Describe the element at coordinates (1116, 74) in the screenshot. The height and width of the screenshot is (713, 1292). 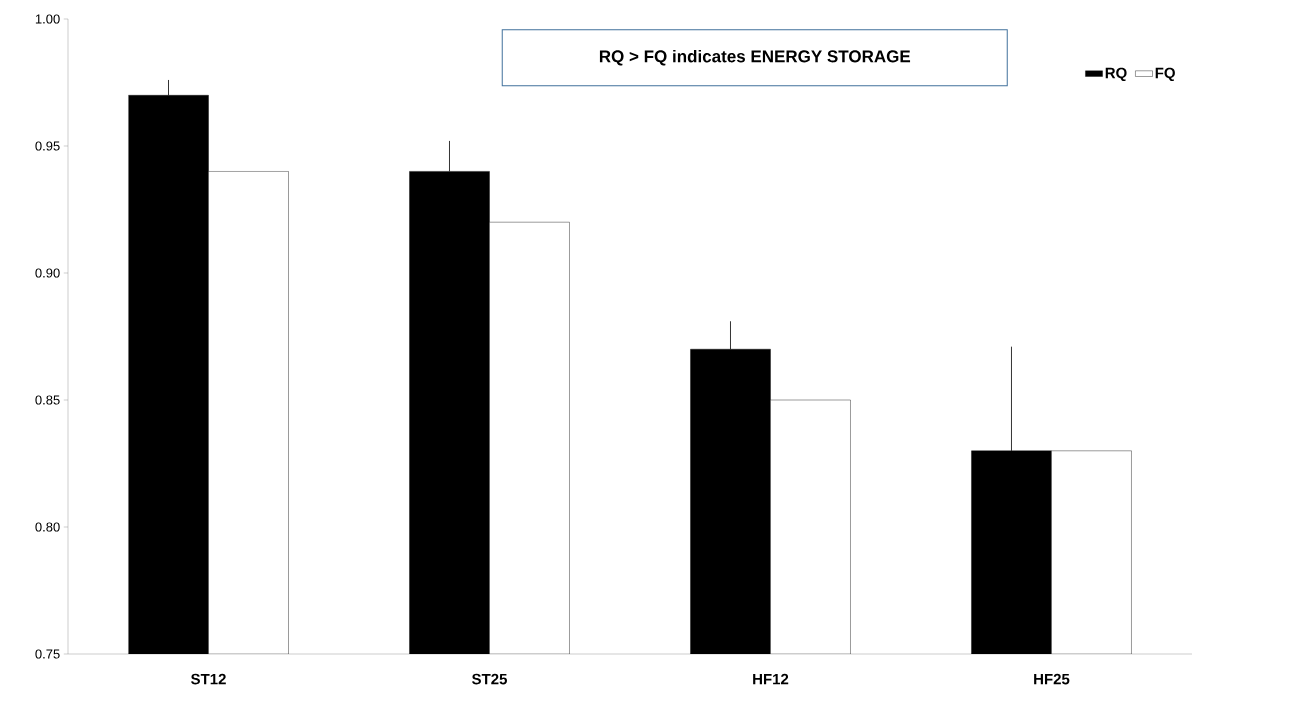
I see `legend-label: RQ` at that location.